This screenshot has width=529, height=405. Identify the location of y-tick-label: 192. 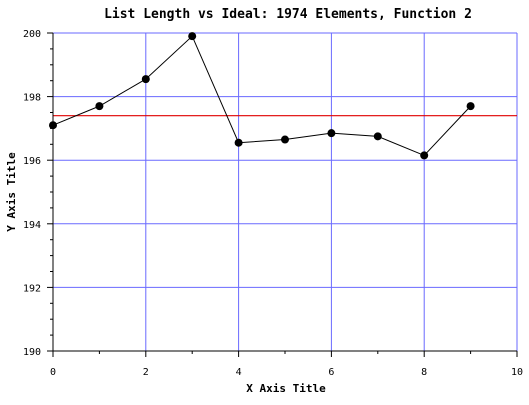
(32, 288).